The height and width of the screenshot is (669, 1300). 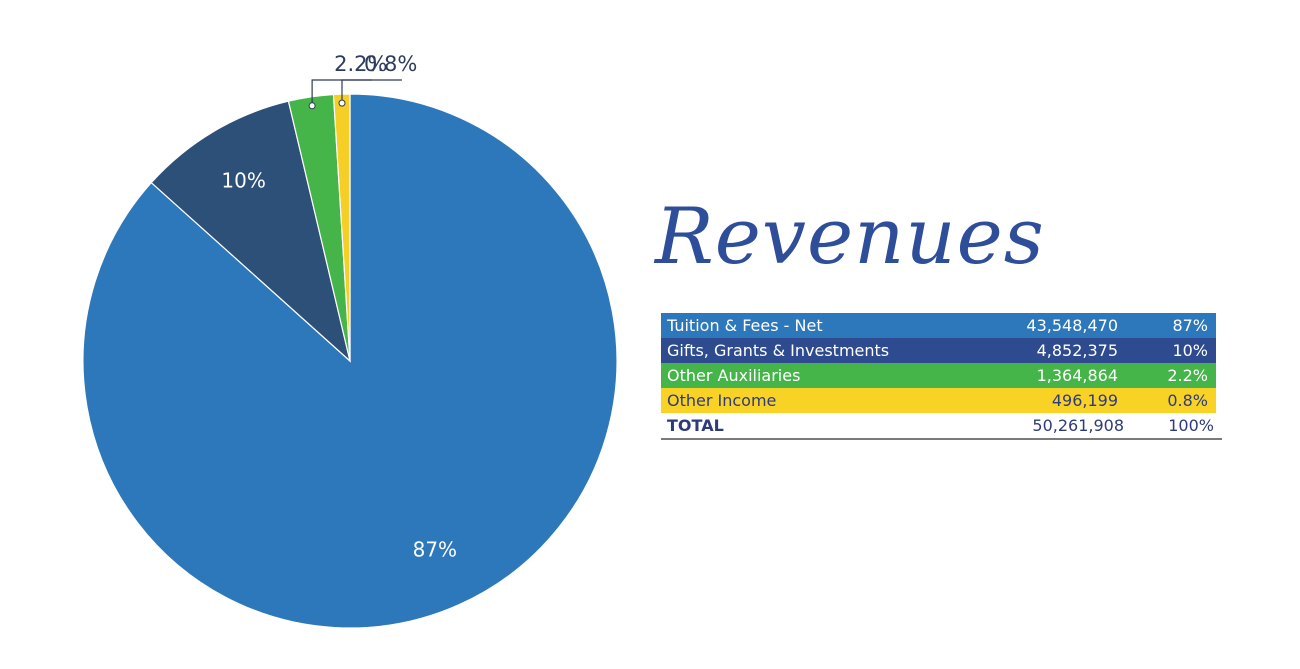 What do you see at coordinates (734, 375) in the screenshot?
I see `row-label: Other Auxiliaries` at bounding box center [734, 375].